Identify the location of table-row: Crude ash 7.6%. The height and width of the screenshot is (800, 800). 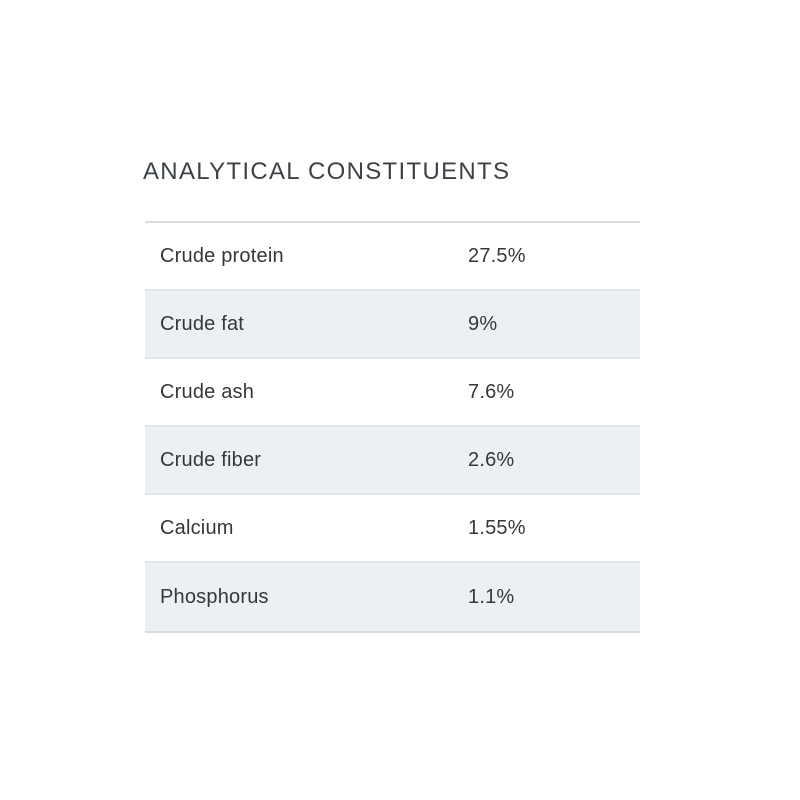
(392, 393).